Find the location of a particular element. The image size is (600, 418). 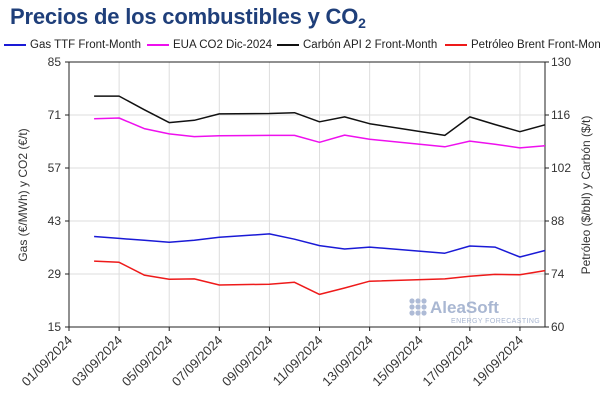

x-tick-7: 15/09/2024 is located at coordinates (397, 361).